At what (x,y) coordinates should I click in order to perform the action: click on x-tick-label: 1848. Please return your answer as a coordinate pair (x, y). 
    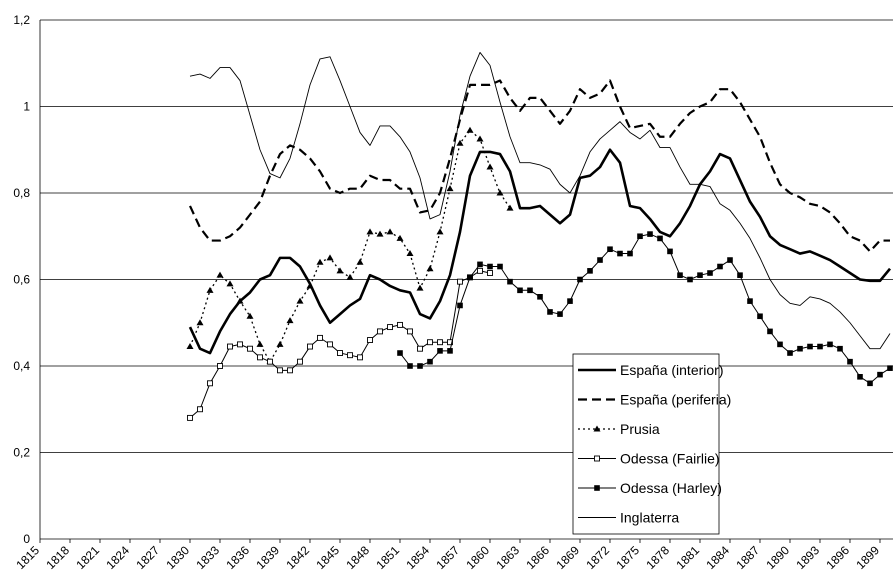
    Looking at the image, I should click on (357, 557).